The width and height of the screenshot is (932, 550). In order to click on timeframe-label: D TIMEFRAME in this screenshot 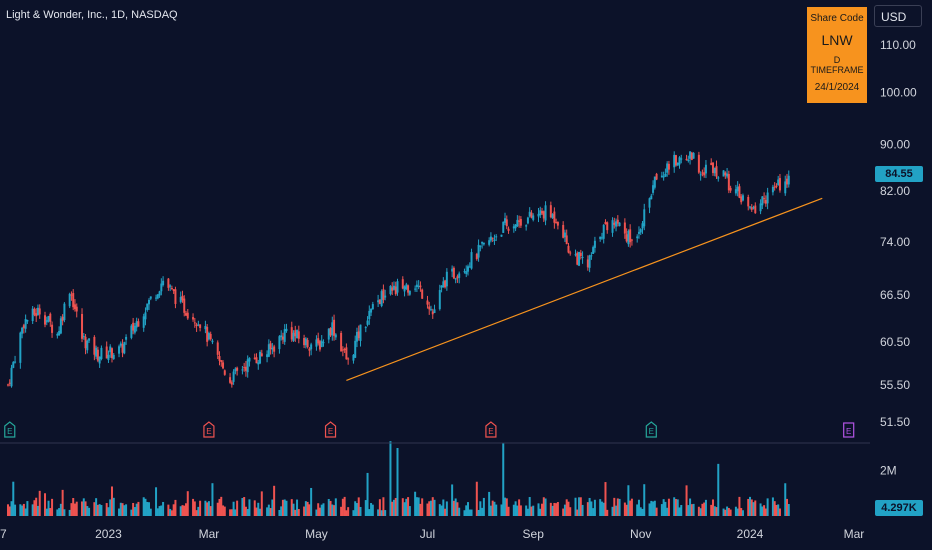, I will do `click(837, 65)`.